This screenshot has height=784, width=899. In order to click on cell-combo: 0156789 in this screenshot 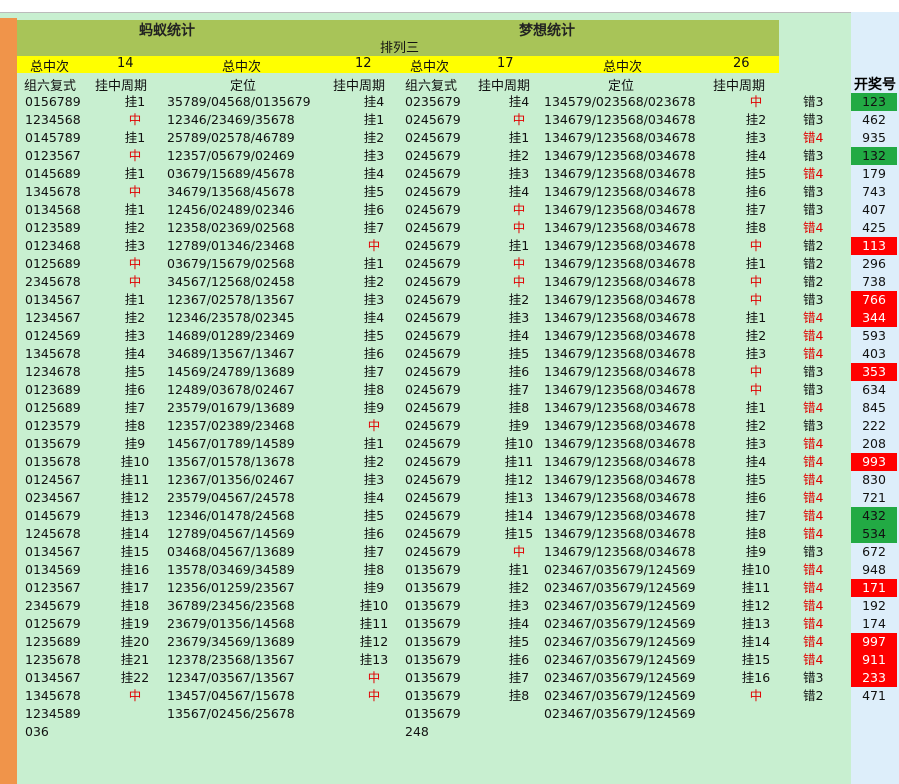, I will do `click(53, 101)`.